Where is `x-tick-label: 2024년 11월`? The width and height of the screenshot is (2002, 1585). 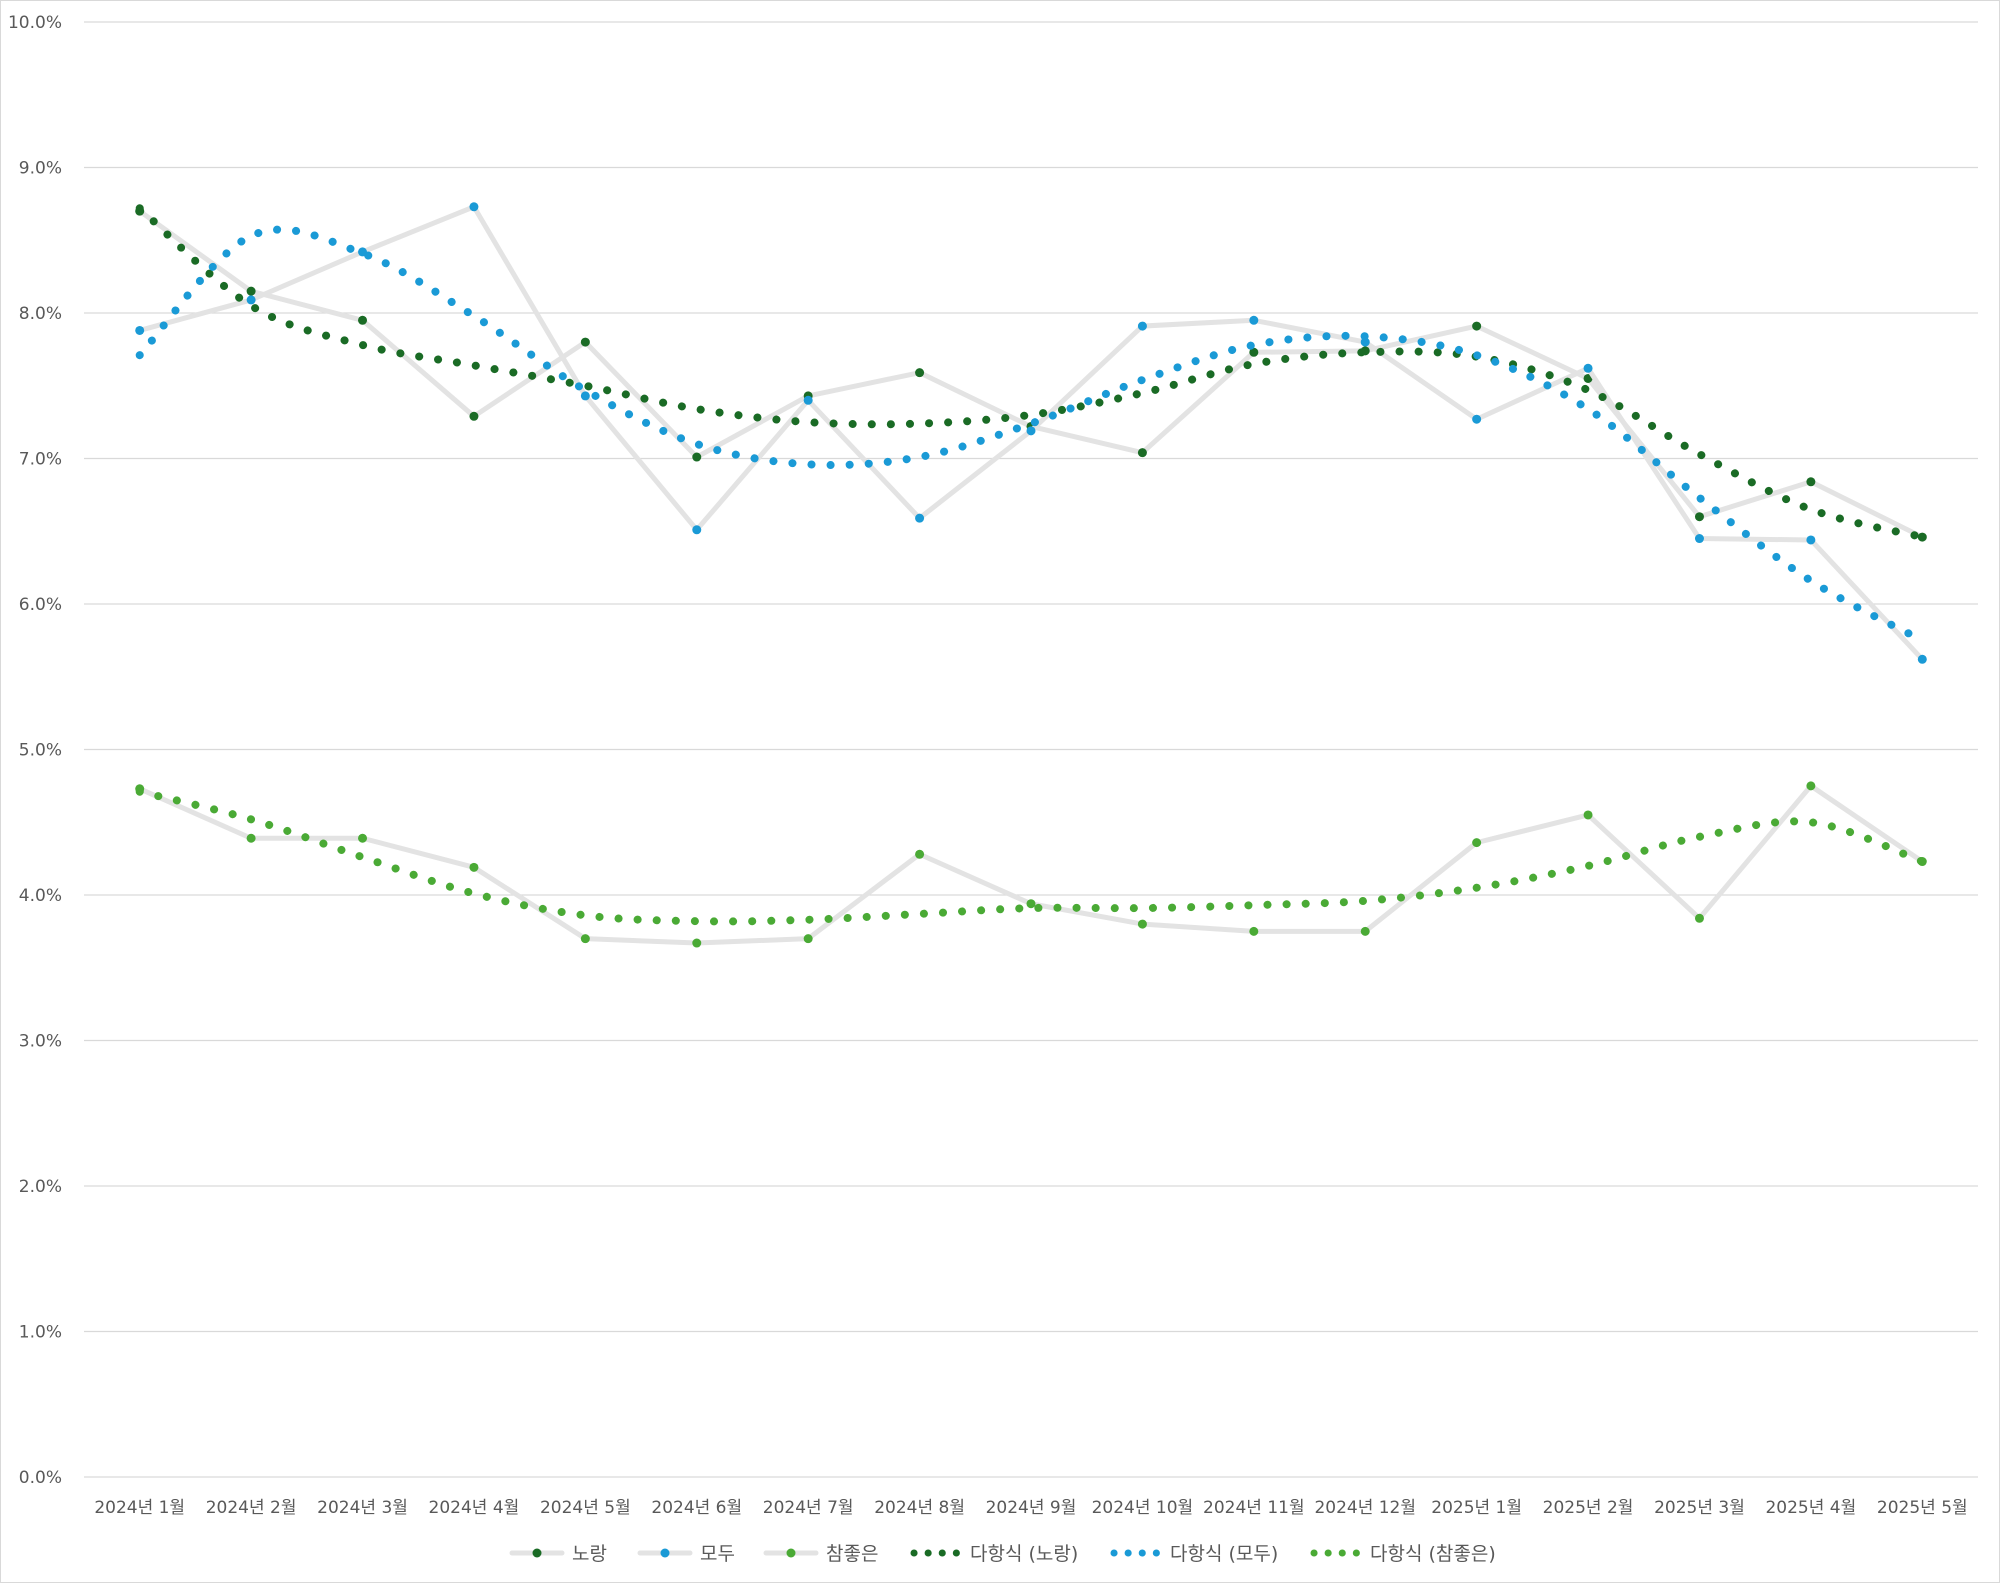
x-tick-label: 2024년 11월 is located at coordinates (1254, 1508).